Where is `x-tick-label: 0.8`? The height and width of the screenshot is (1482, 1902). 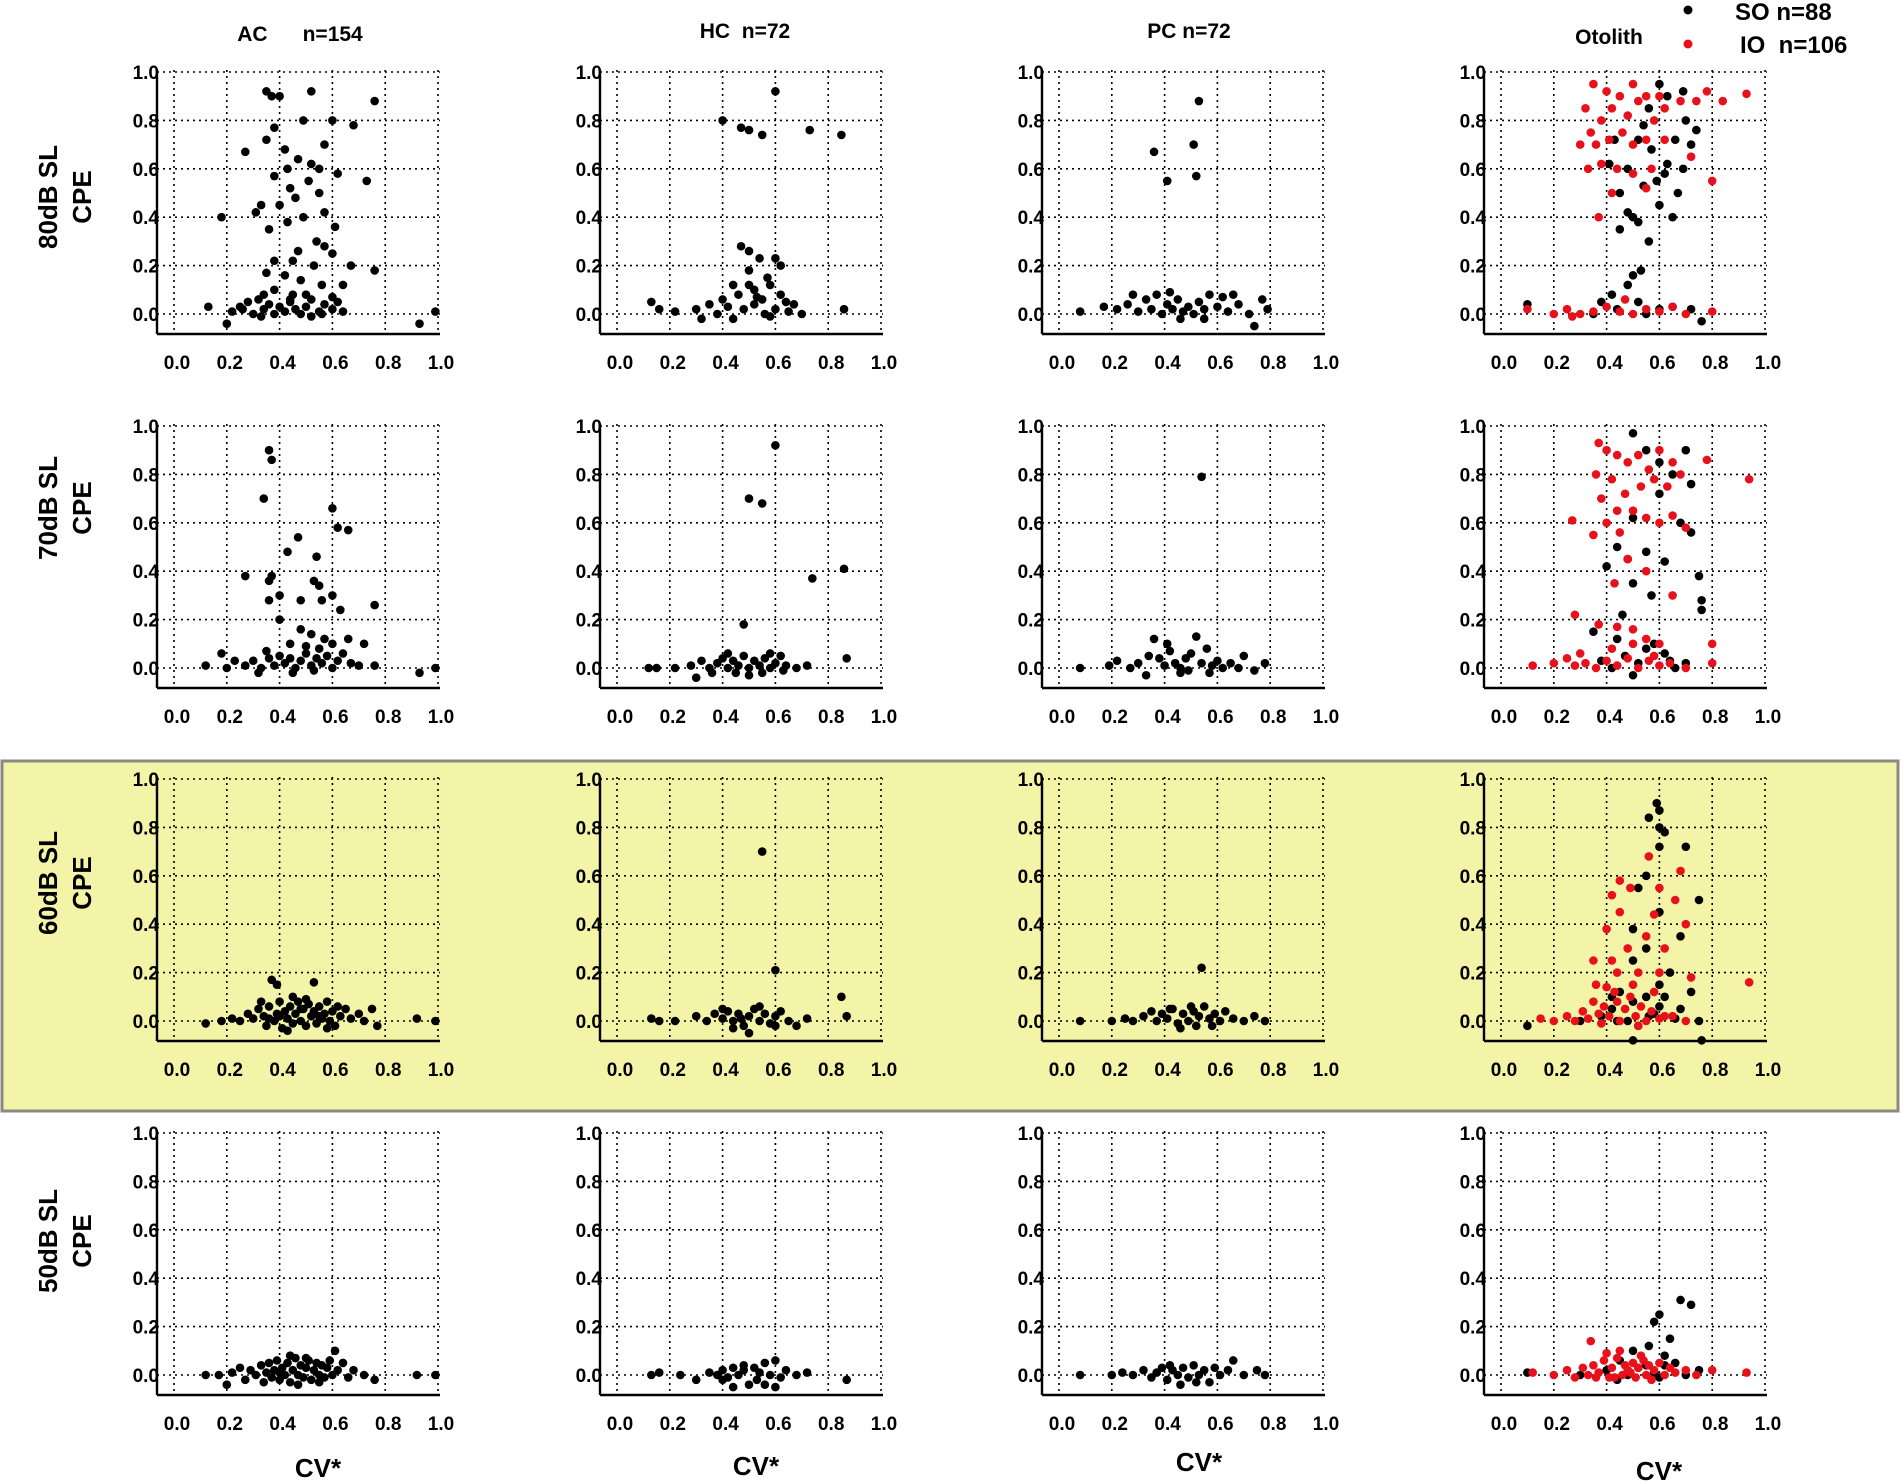
x-tick-label: 0.8 is located at coordinates (1273, 1424).